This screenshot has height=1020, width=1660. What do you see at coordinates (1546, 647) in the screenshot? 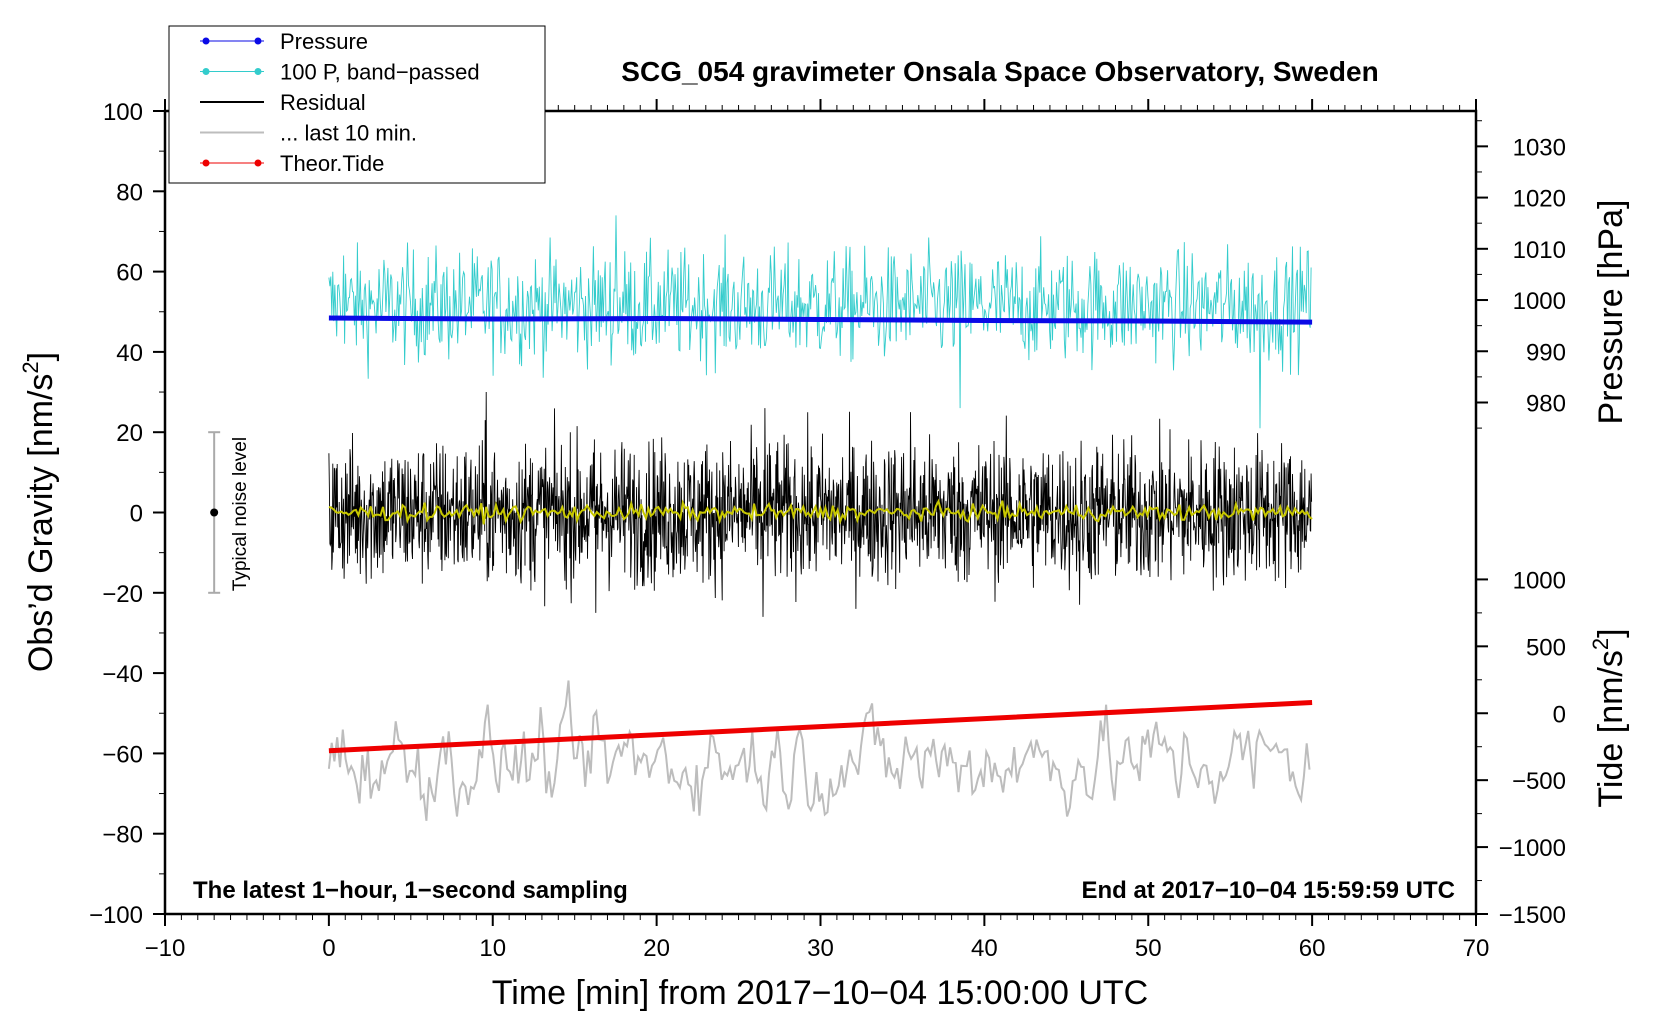
I see `tide-tick-label: 500` at bounding box center [1546, 647].